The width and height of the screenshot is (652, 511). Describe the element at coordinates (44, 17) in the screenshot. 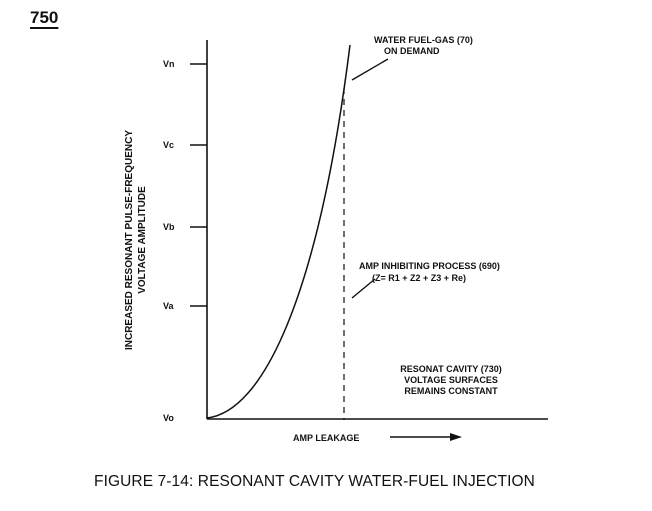

I see `page-number: 750` at that location.